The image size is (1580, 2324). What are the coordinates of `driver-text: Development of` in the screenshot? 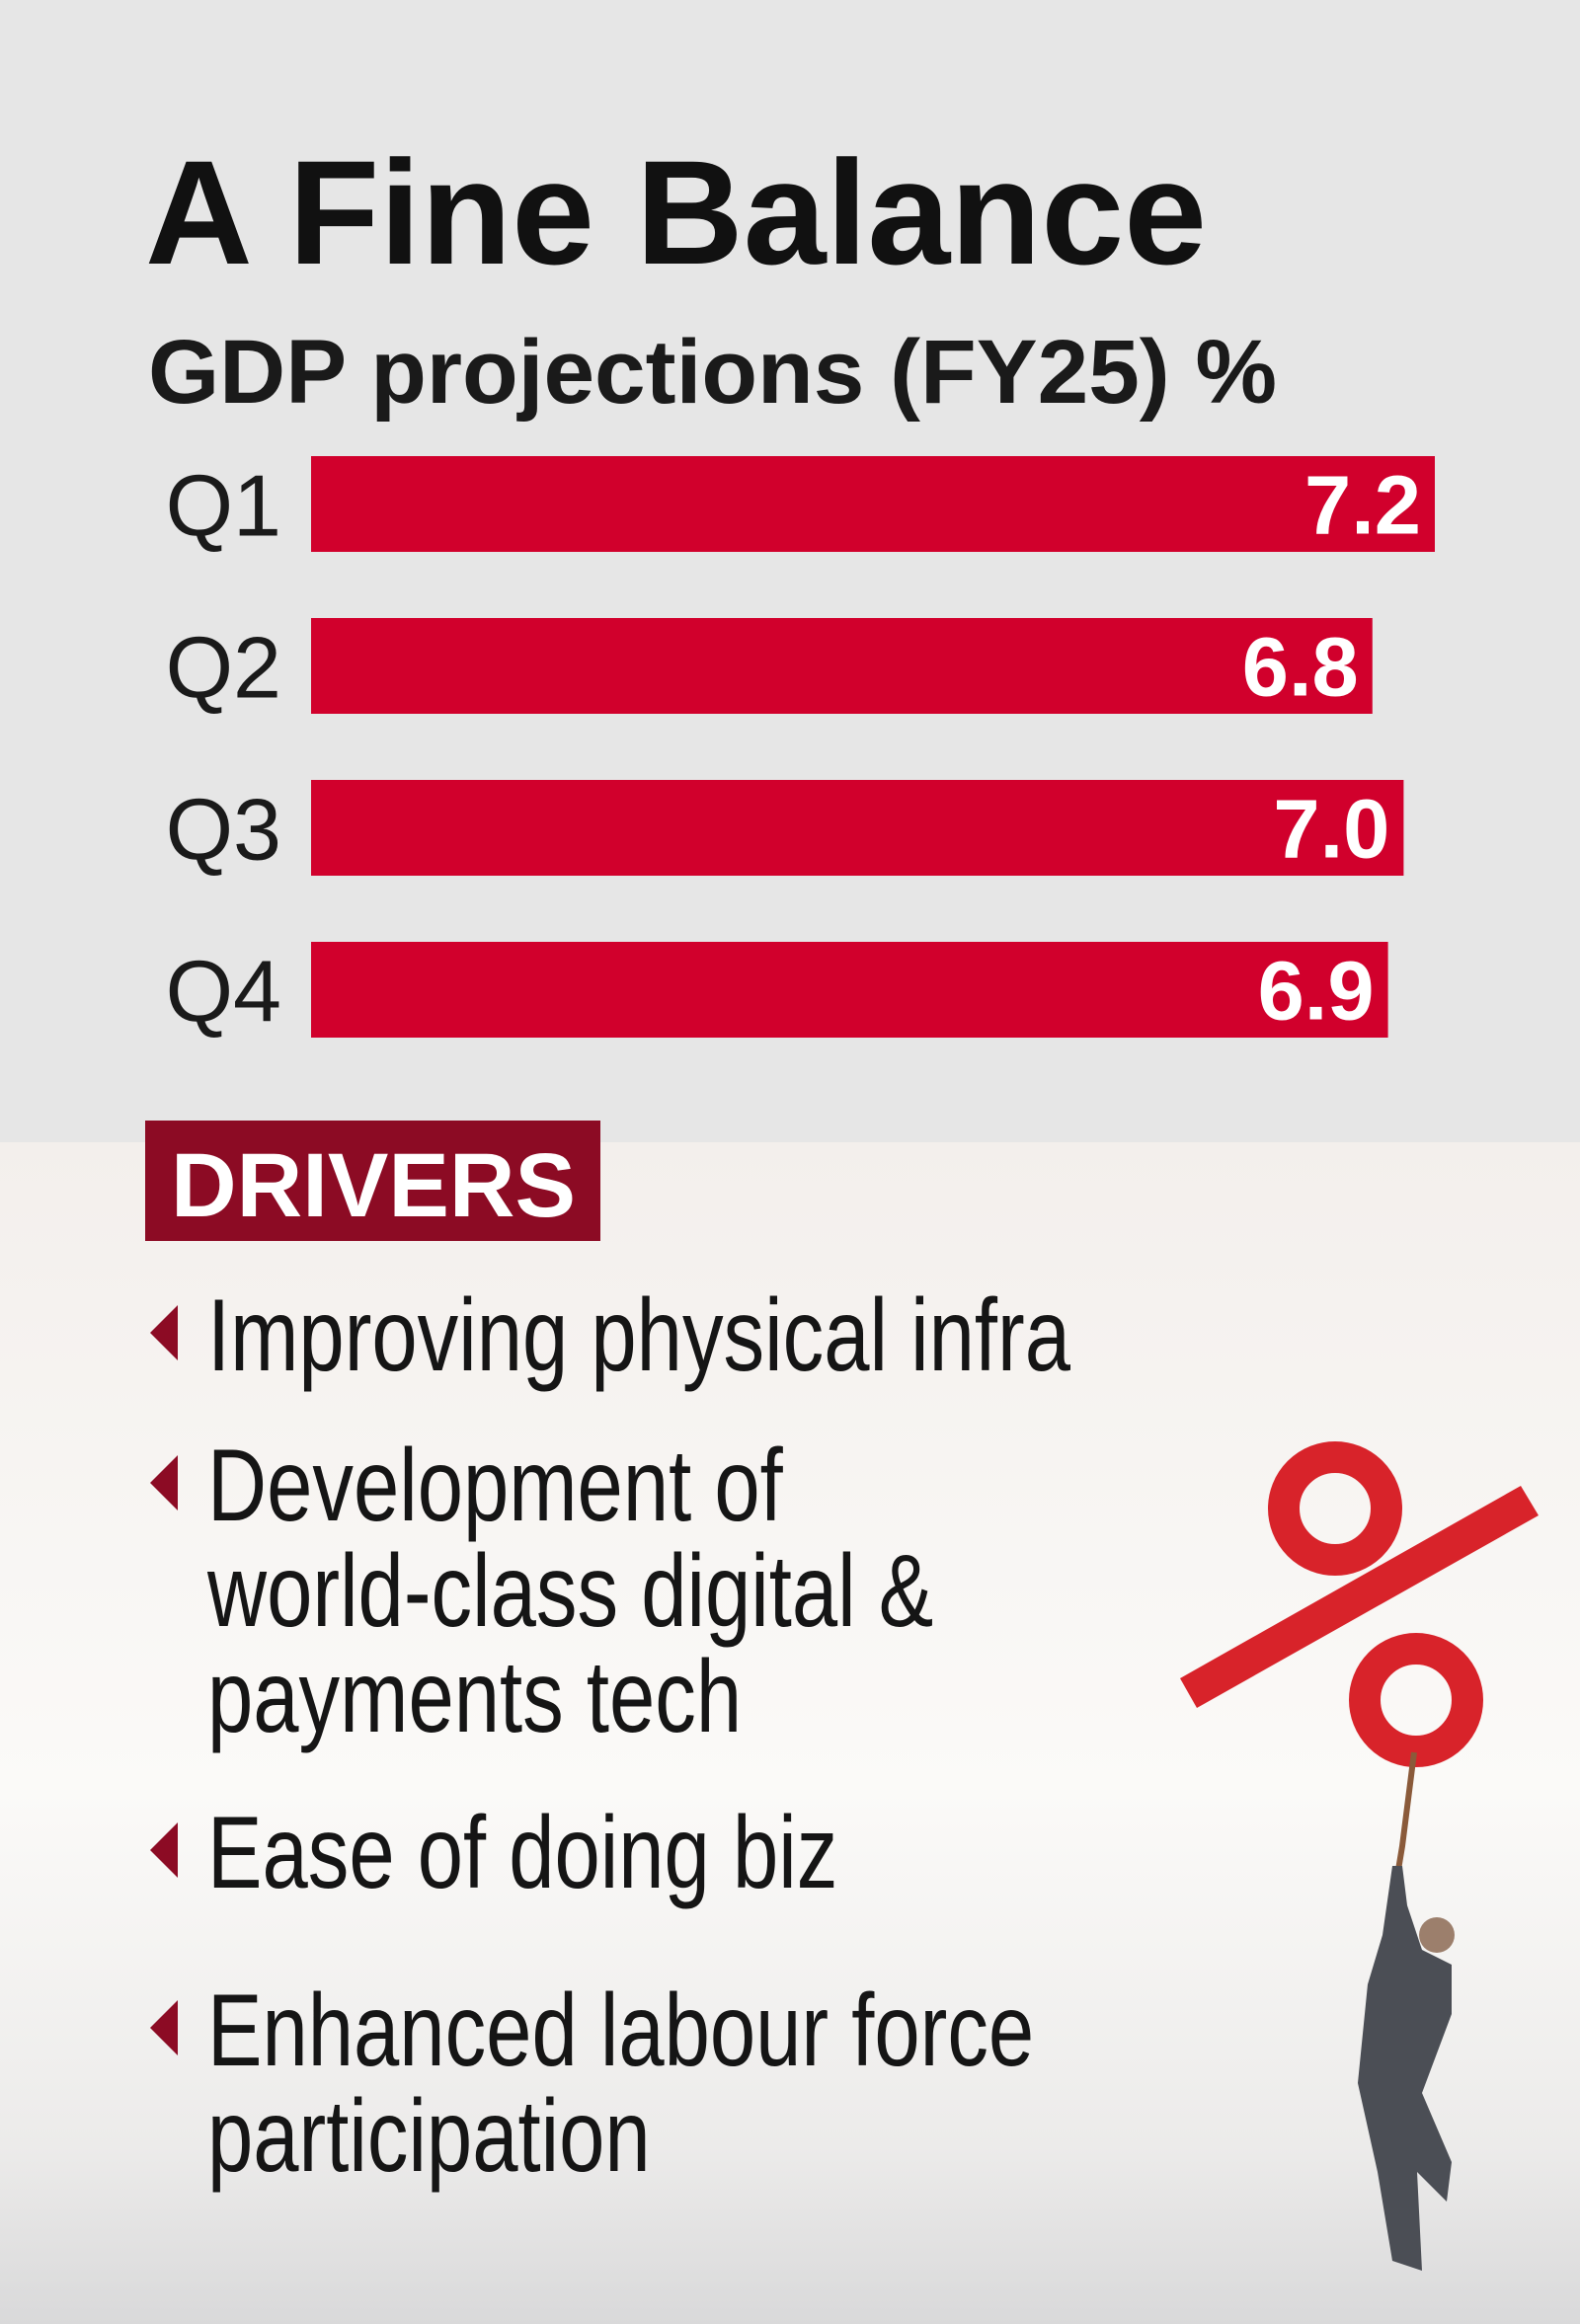 It's located at (496, 1486).